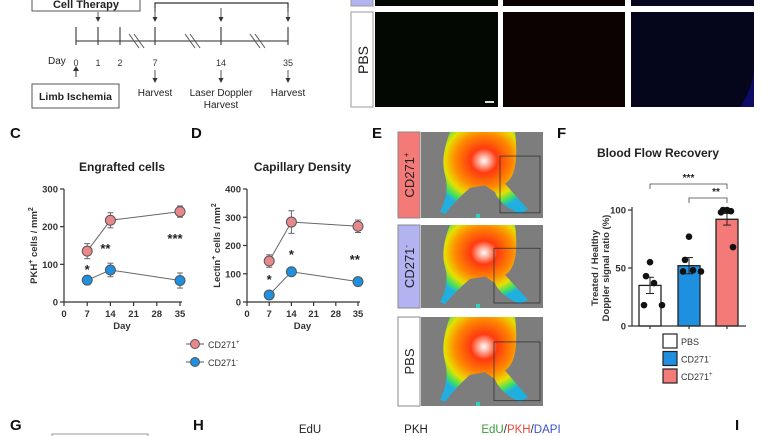 The image size is (762, 436). What do you see at coordinates (50, 227) in the screenshot?
I see `y-tick-label: 200` at bounding box center [50, 227].